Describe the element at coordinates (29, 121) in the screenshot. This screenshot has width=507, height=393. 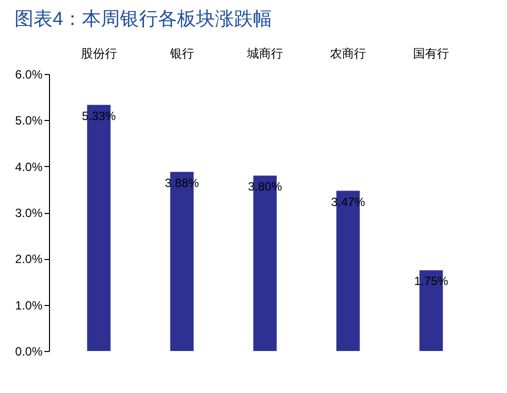
I see `y-tick-label: 5.0%` at that location.